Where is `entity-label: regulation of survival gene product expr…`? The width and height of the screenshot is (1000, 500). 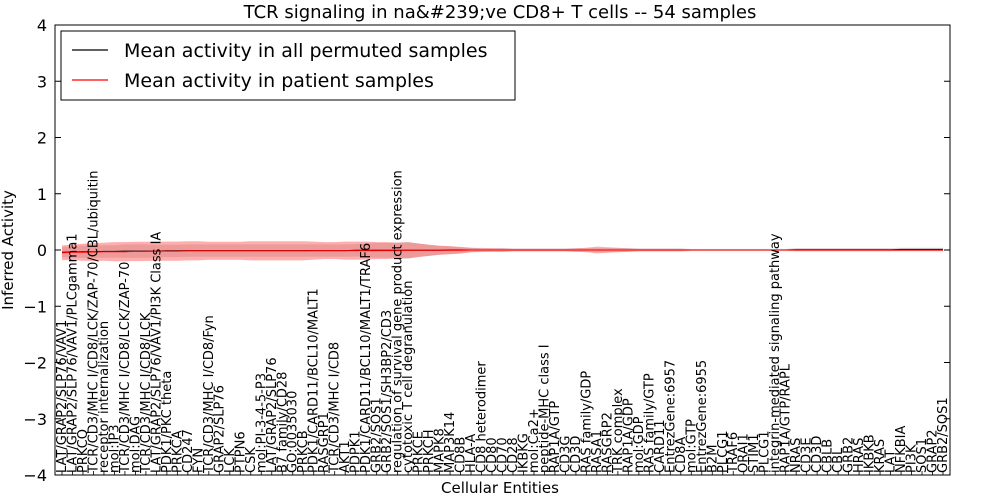 entity-label: regulation of survival gene product expr… is located at coordinates (398, 321).